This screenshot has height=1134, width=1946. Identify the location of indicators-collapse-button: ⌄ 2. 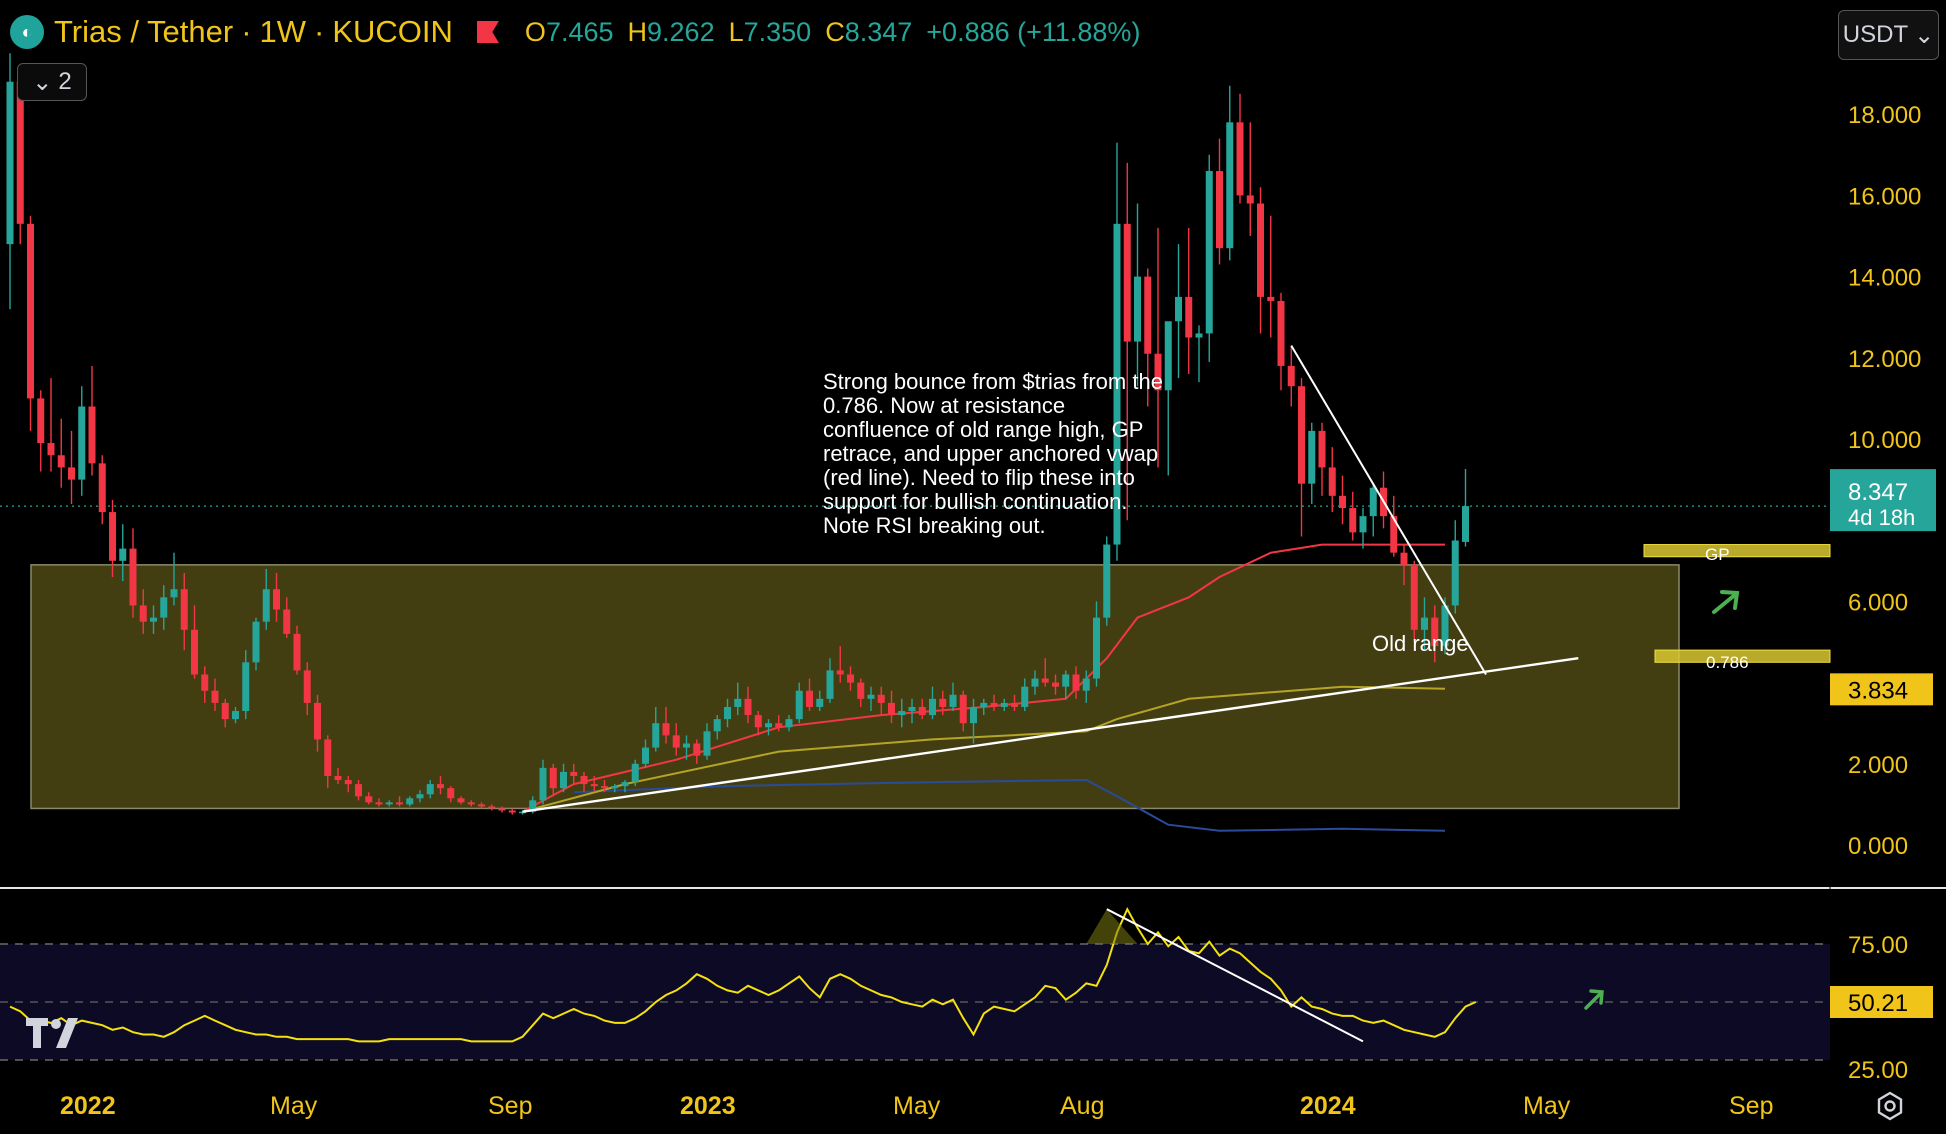
(52, 82).